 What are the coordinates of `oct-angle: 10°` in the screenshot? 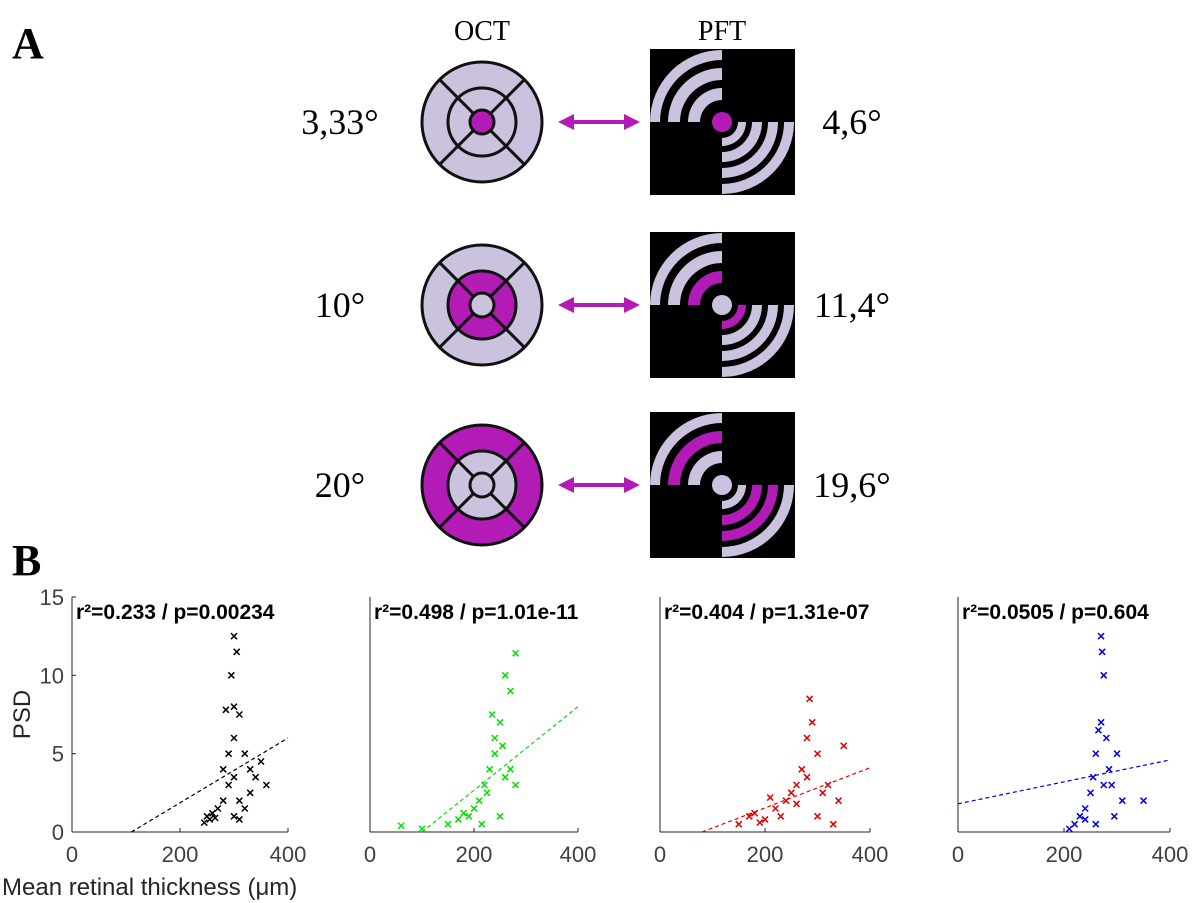 It's located at (340, 305).